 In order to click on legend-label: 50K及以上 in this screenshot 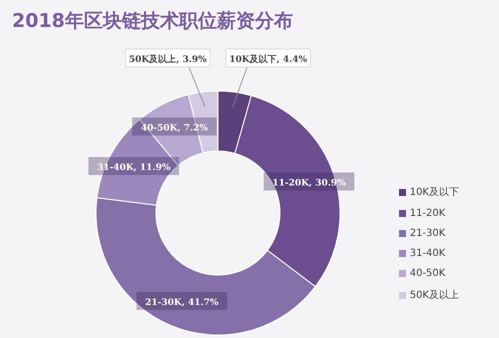, I will do `click(434, 295)`.